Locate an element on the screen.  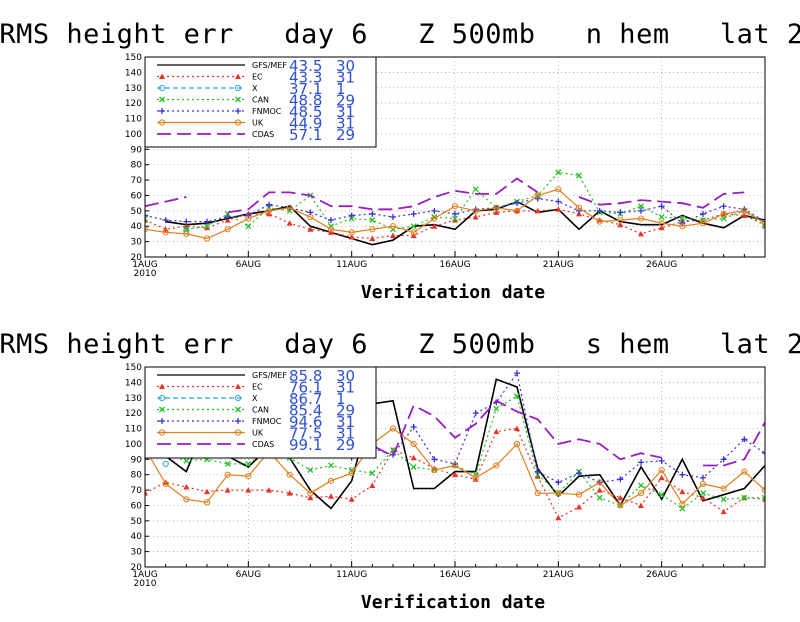
legend-count: 31 is located at coordinates (345, 124).